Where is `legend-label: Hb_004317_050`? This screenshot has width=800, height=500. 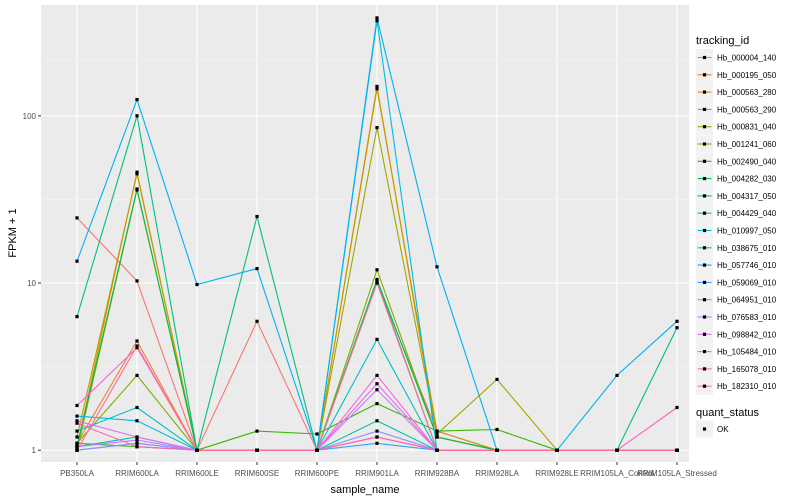
legend-label: Hb_004317_050 is located at coordinates (747, 196).